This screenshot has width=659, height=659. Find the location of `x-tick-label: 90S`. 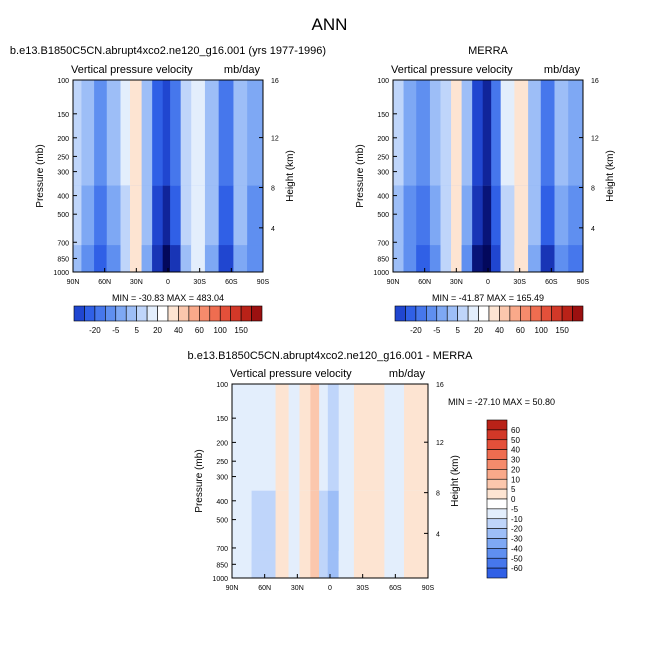

x-tick-label: 90S is located at coordinates (428, 588).